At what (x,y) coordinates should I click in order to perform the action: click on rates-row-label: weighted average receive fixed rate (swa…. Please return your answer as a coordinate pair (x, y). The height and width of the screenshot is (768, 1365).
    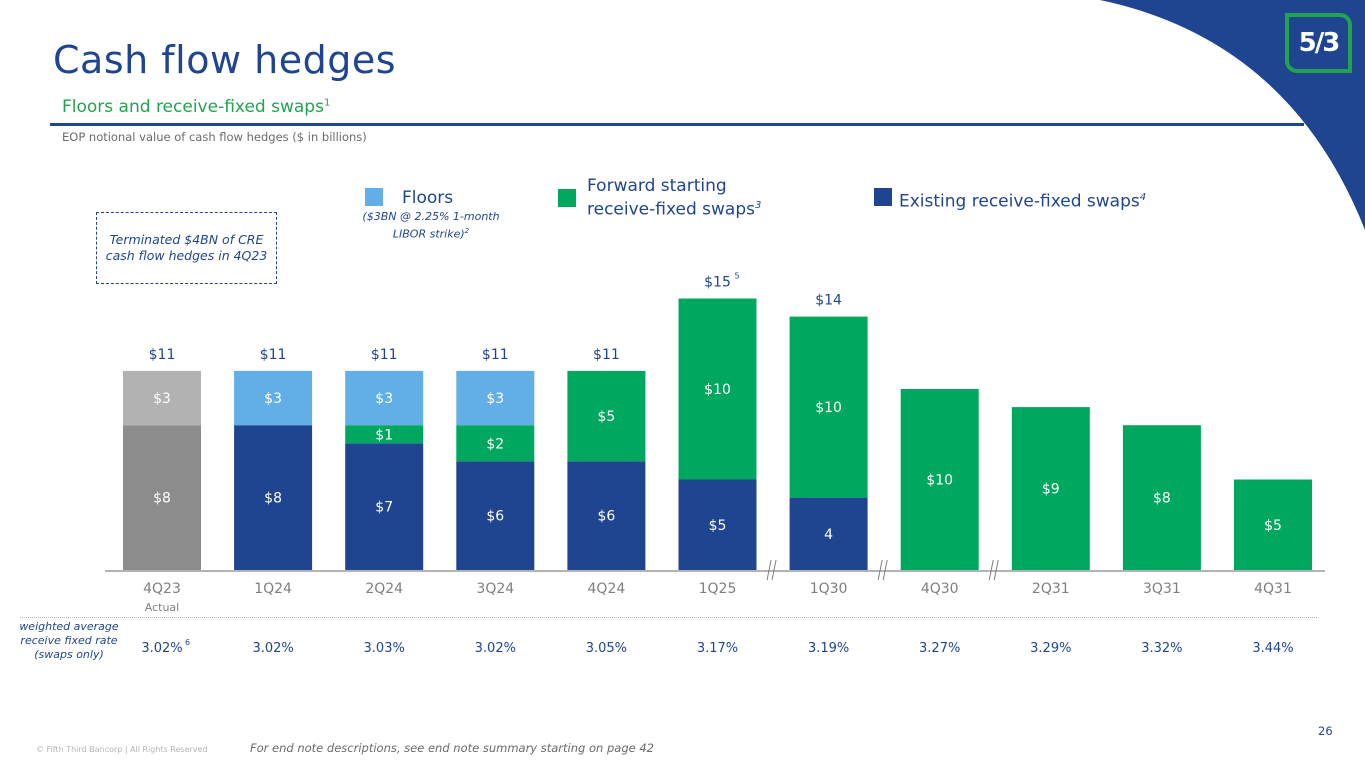
    Looking at the image, I should click on (69, 640).